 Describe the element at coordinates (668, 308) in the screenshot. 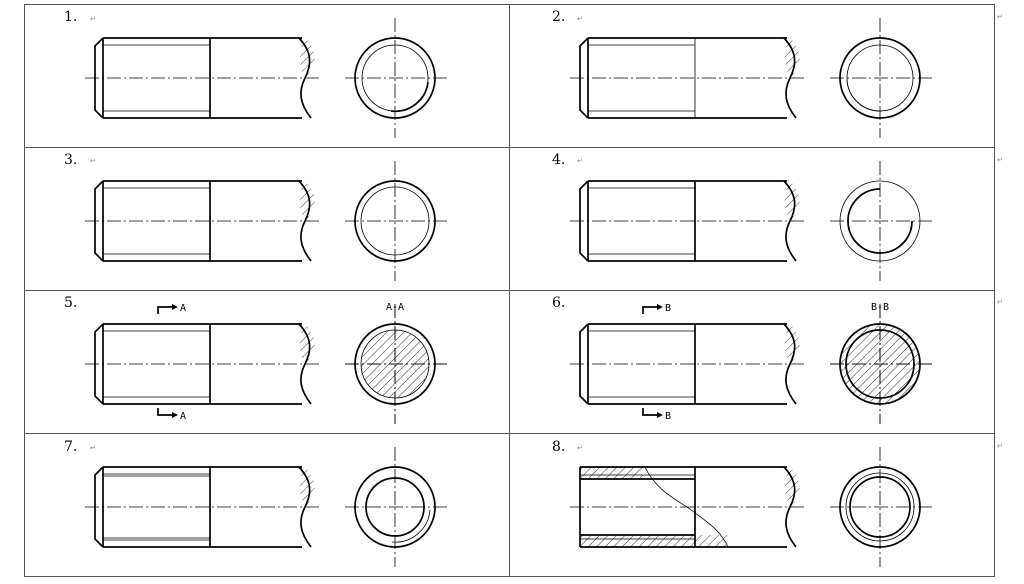

I see `section-letter-top: B` at that location.